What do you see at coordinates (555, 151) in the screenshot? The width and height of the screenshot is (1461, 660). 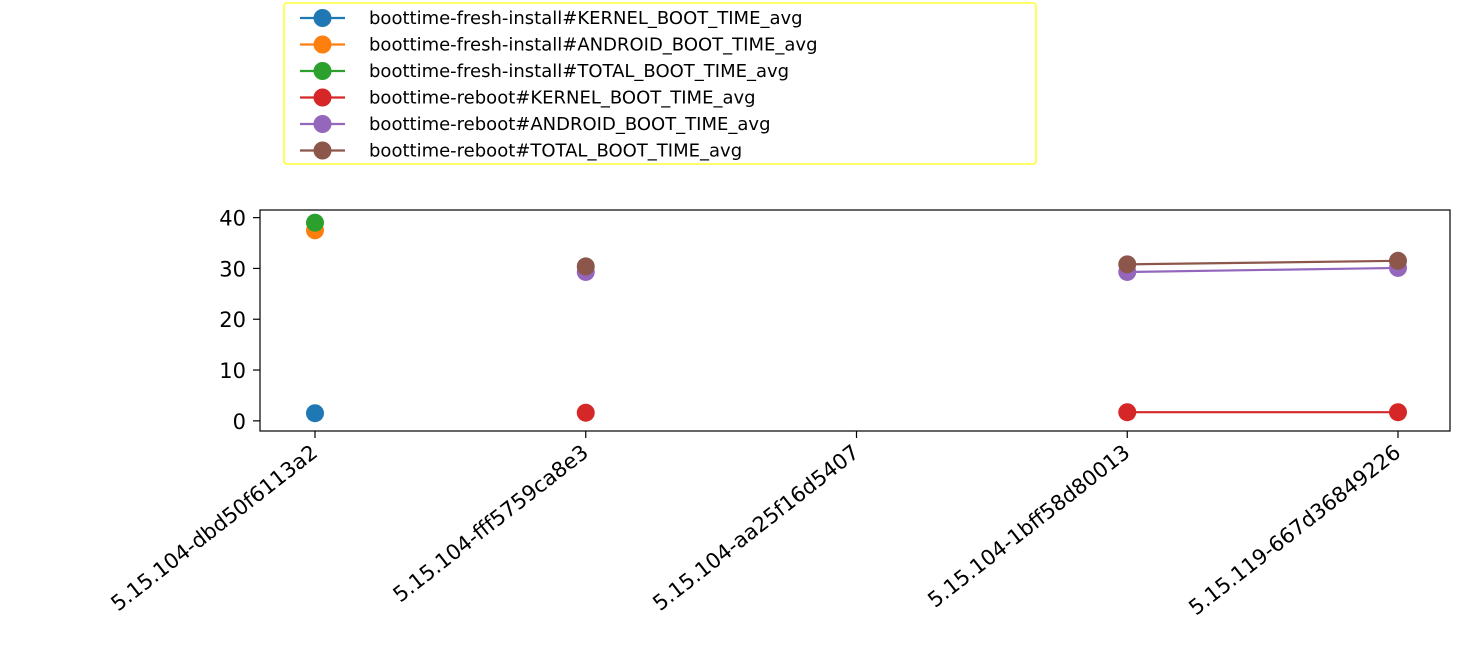 I see `legend-label: boottime-reboot#TOTAL_BOOT_TIME_avg` at bounding box center [555, 151].